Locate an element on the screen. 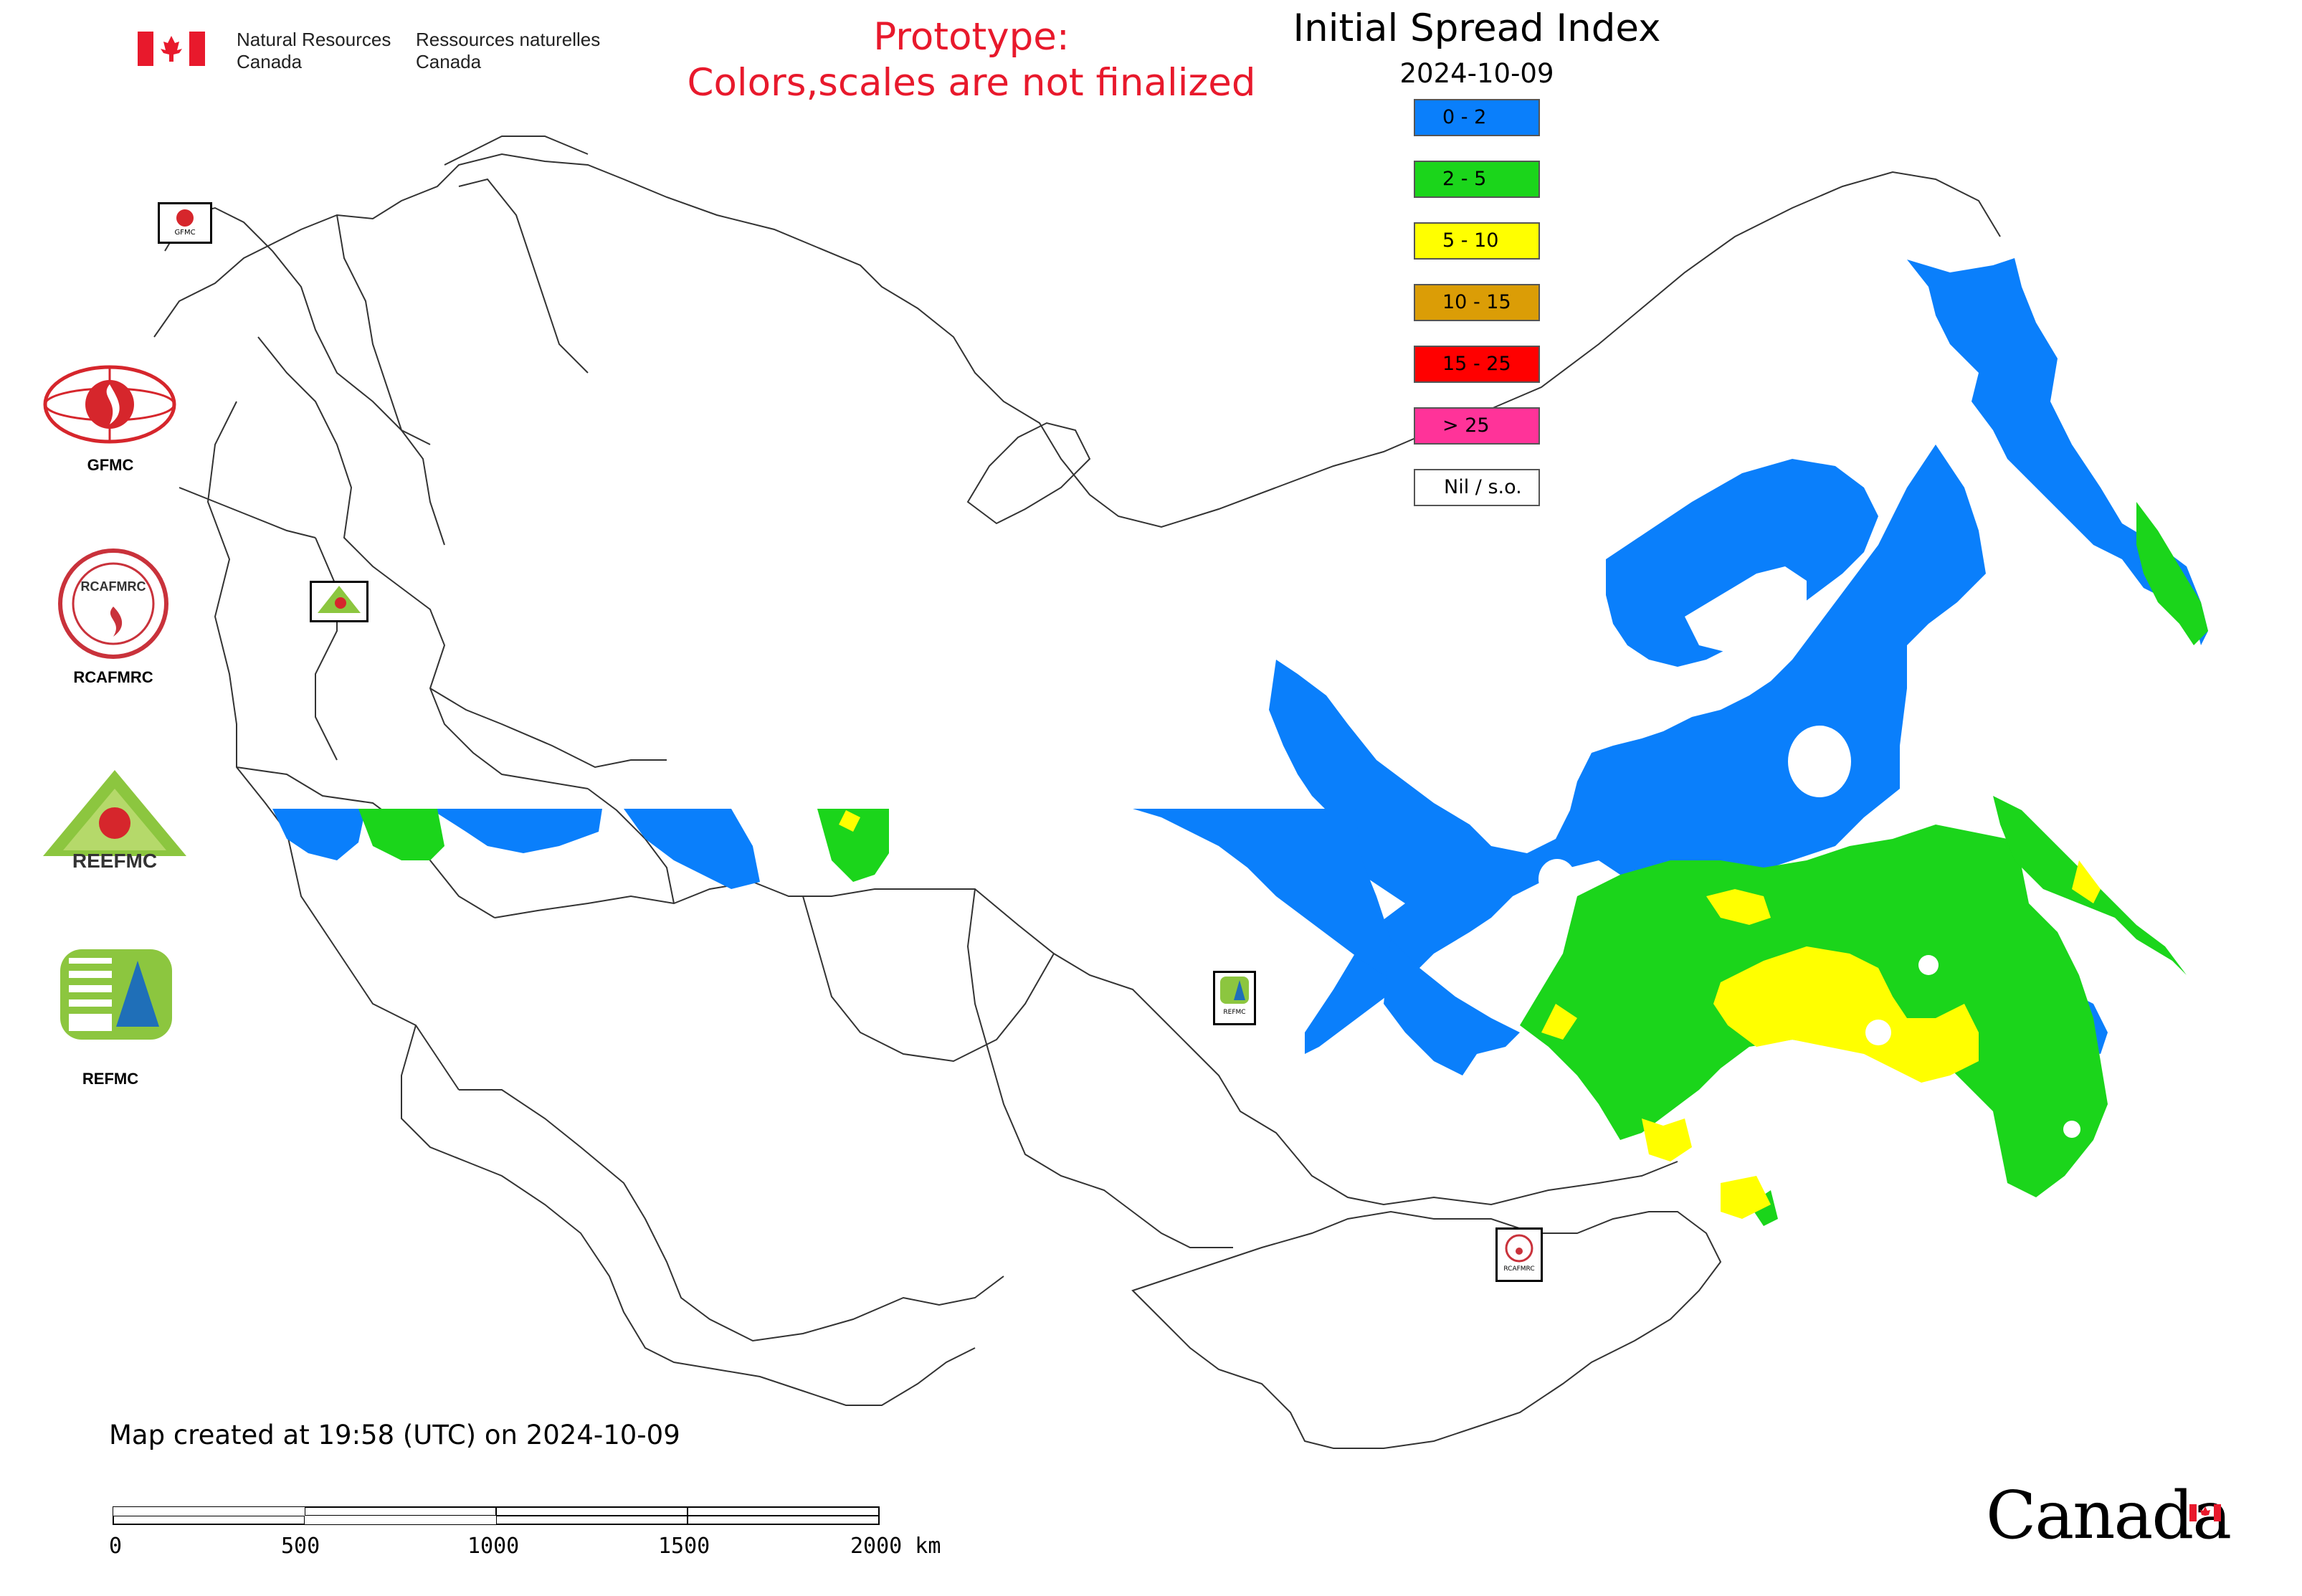 The image size is (2302, 1596). svg-text: RCAFMRC is located at coordinates (113, 586).